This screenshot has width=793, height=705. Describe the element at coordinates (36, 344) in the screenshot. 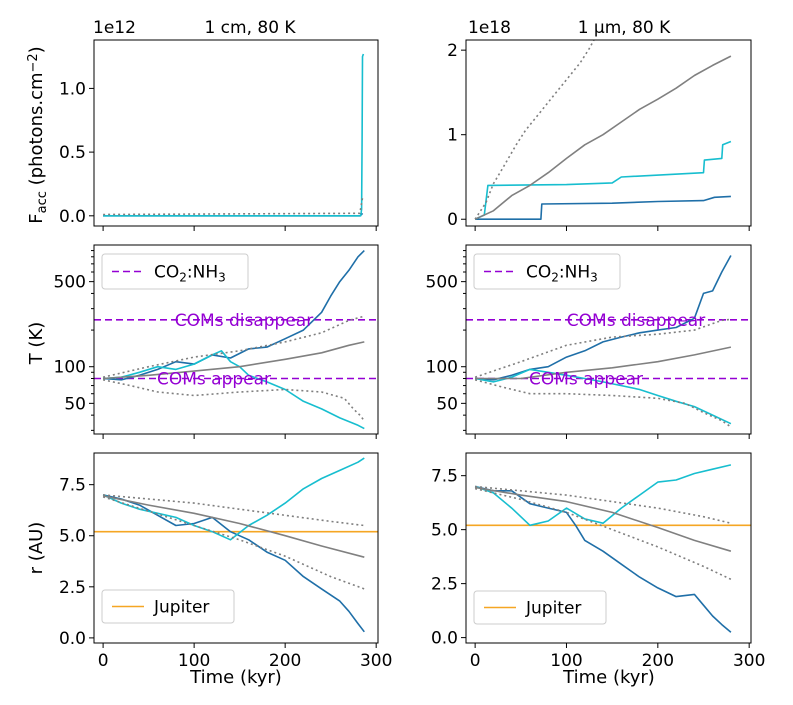

I see `ylabel-temperature: T (K)` at that location.